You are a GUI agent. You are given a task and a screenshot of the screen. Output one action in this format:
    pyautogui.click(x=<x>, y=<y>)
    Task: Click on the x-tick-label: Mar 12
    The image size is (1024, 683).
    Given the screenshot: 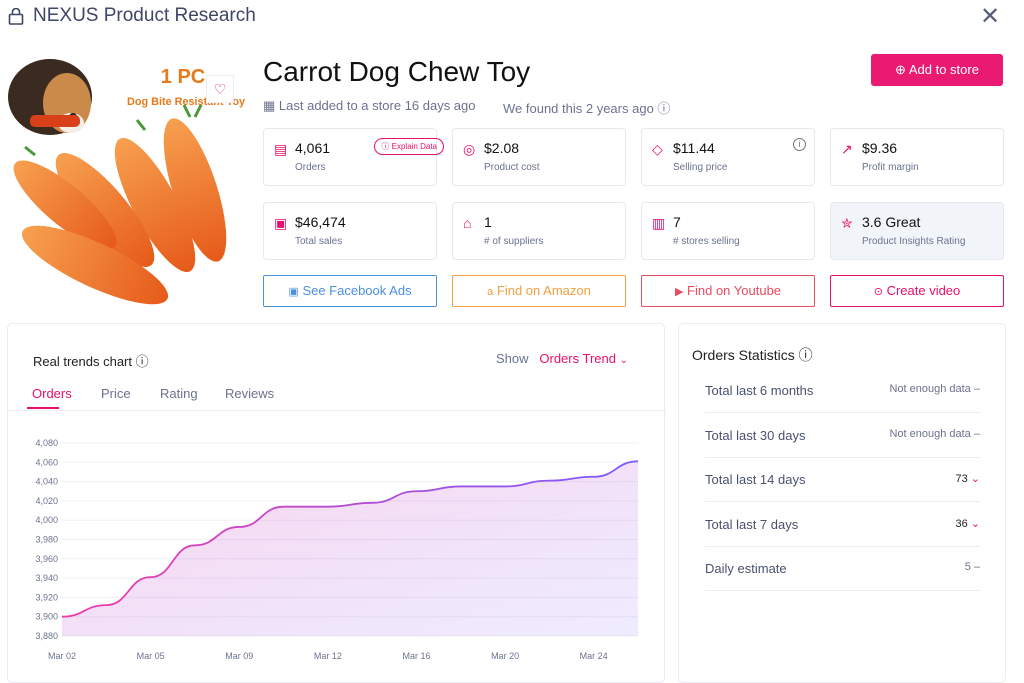 What is the action you would take?
    pyautogui.click(x=328, y=656)
    